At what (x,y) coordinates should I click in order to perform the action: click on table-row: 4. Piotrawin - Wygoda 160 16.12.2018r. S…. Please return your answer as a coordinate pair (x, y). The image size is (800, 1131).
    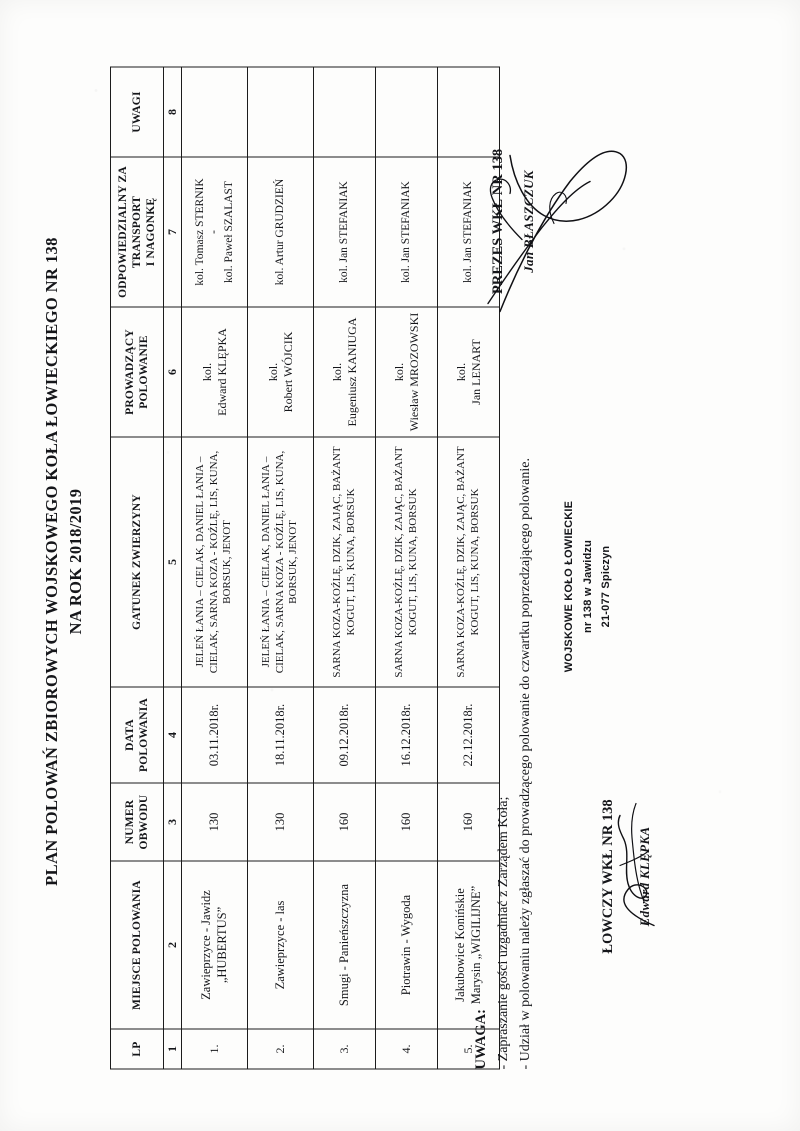
    Looking at the image, I should click on (406, 567).